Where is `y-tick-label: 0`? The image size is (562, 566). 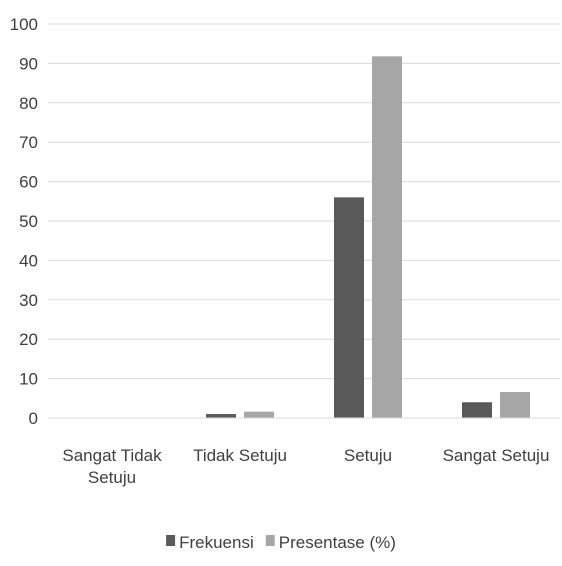
y-tick-label: 0 is located at coordinates (33, 418).